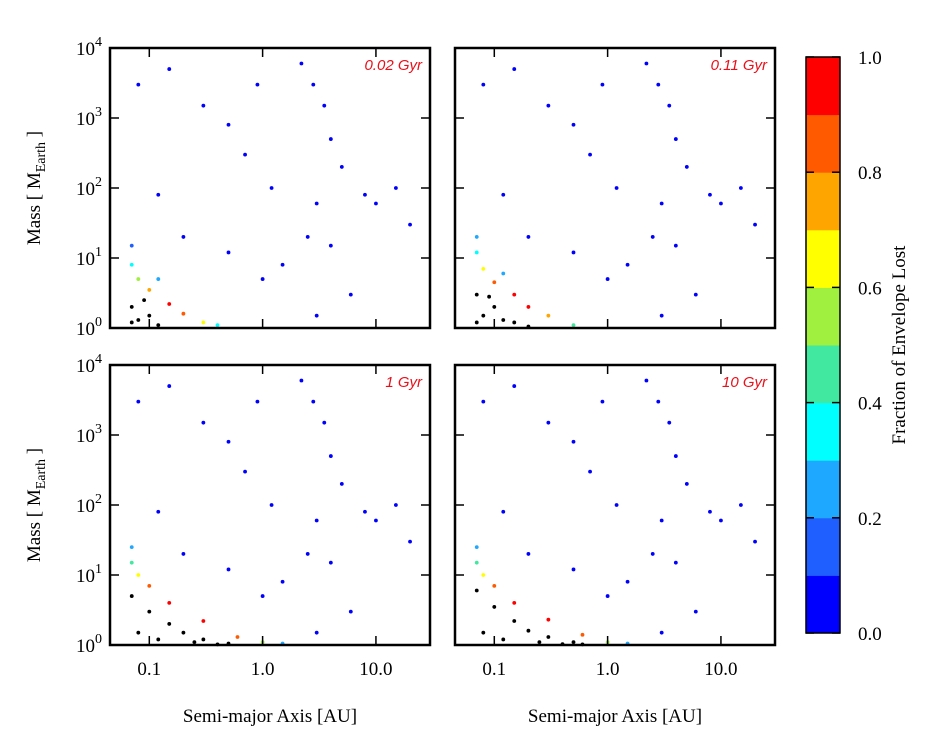  What do you see at coordinates (98, 359) in the screenshot?
I see `y-tick-exponent: 4` at bounding box center [98, 359].